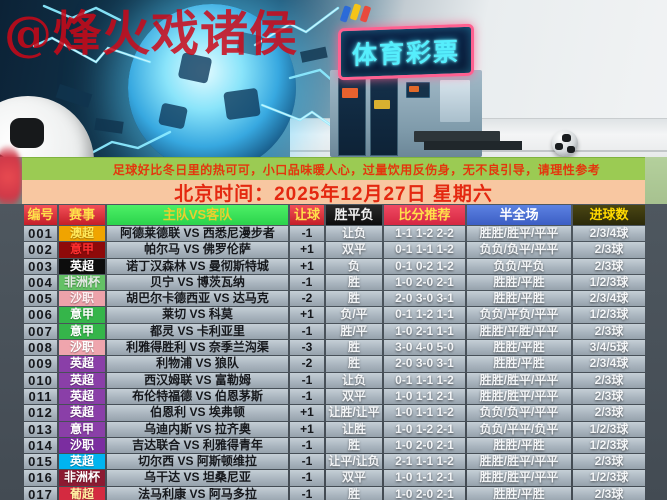  I want to click on handicap-value: -2, so click(307, 364).